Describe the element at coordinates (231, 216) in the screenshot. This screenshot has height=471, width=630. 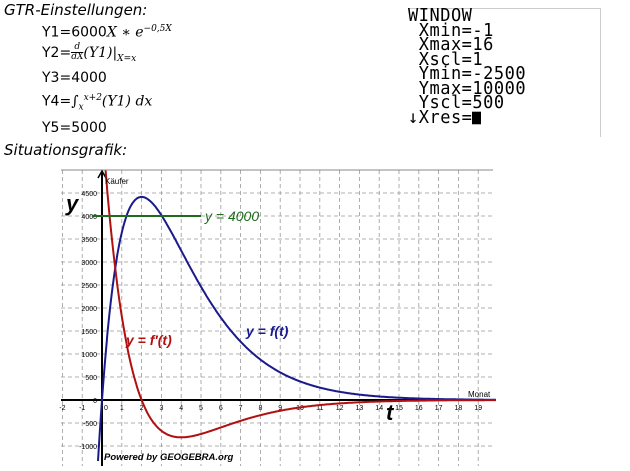
I see `label-y-4000: y = 4000` at that location.